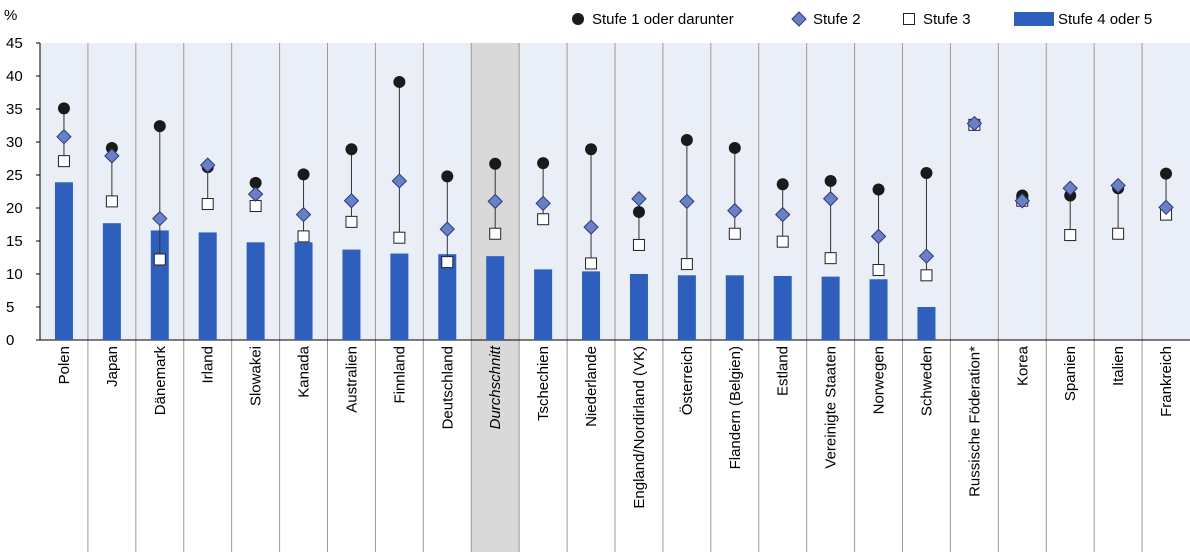 This screenshot has height=554, width=1190. I want to click on y-tick-label: 15, so click(14, 241).